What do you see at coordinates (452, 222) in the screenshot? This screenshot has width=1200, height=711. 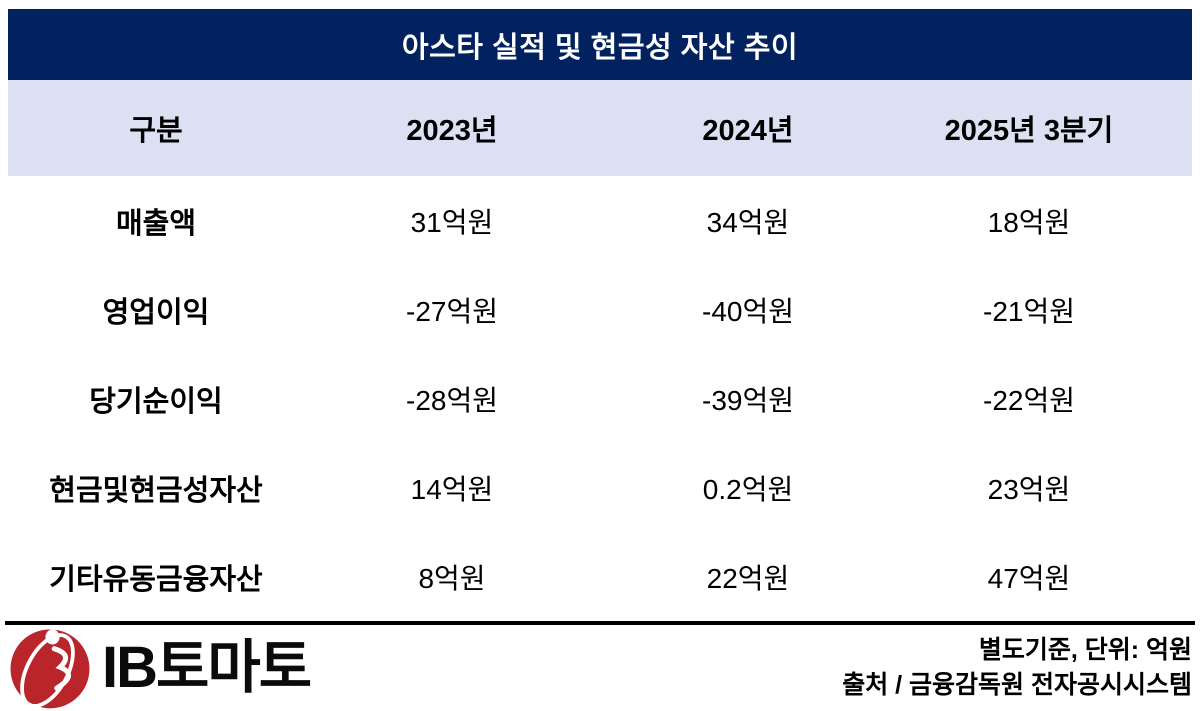 I see `cell-value: 31억원` at bounding box center [452, 222].